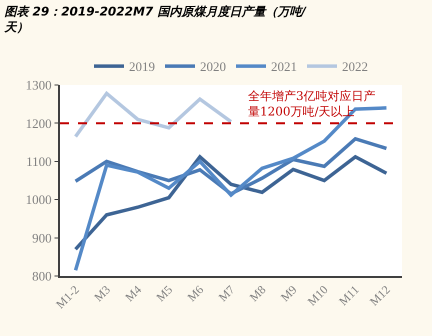 This screenshot has width=432, height=336. Describe the element at coordinates (284, 66) in the screenshot. I see `legend-label: 2021` at that location.